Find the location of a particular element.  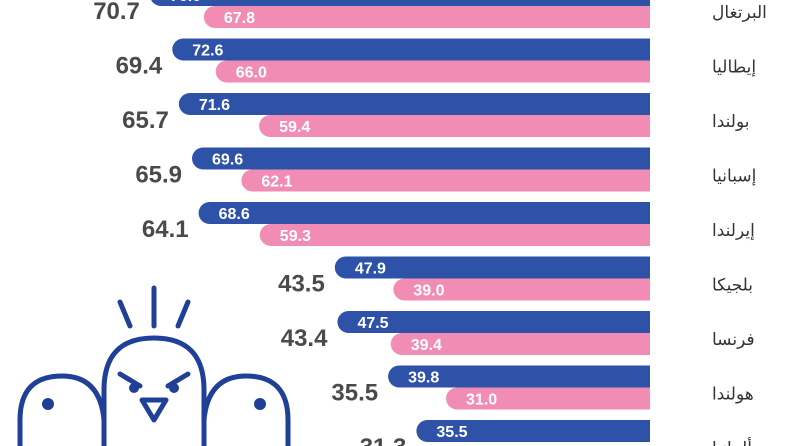

country-label: فرنسا is located at coordinates (733, 340).